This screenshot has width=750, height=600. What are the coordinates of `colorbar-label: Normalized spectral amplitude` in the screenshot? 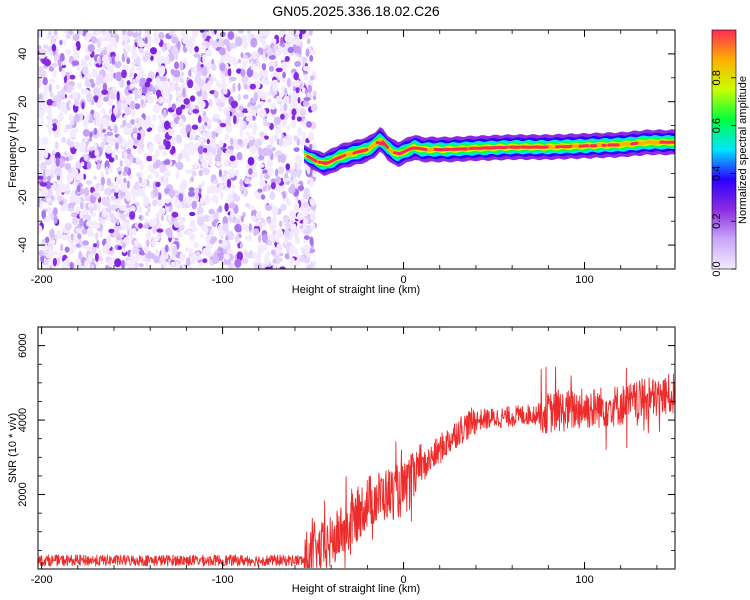 It's located at (743, 150).